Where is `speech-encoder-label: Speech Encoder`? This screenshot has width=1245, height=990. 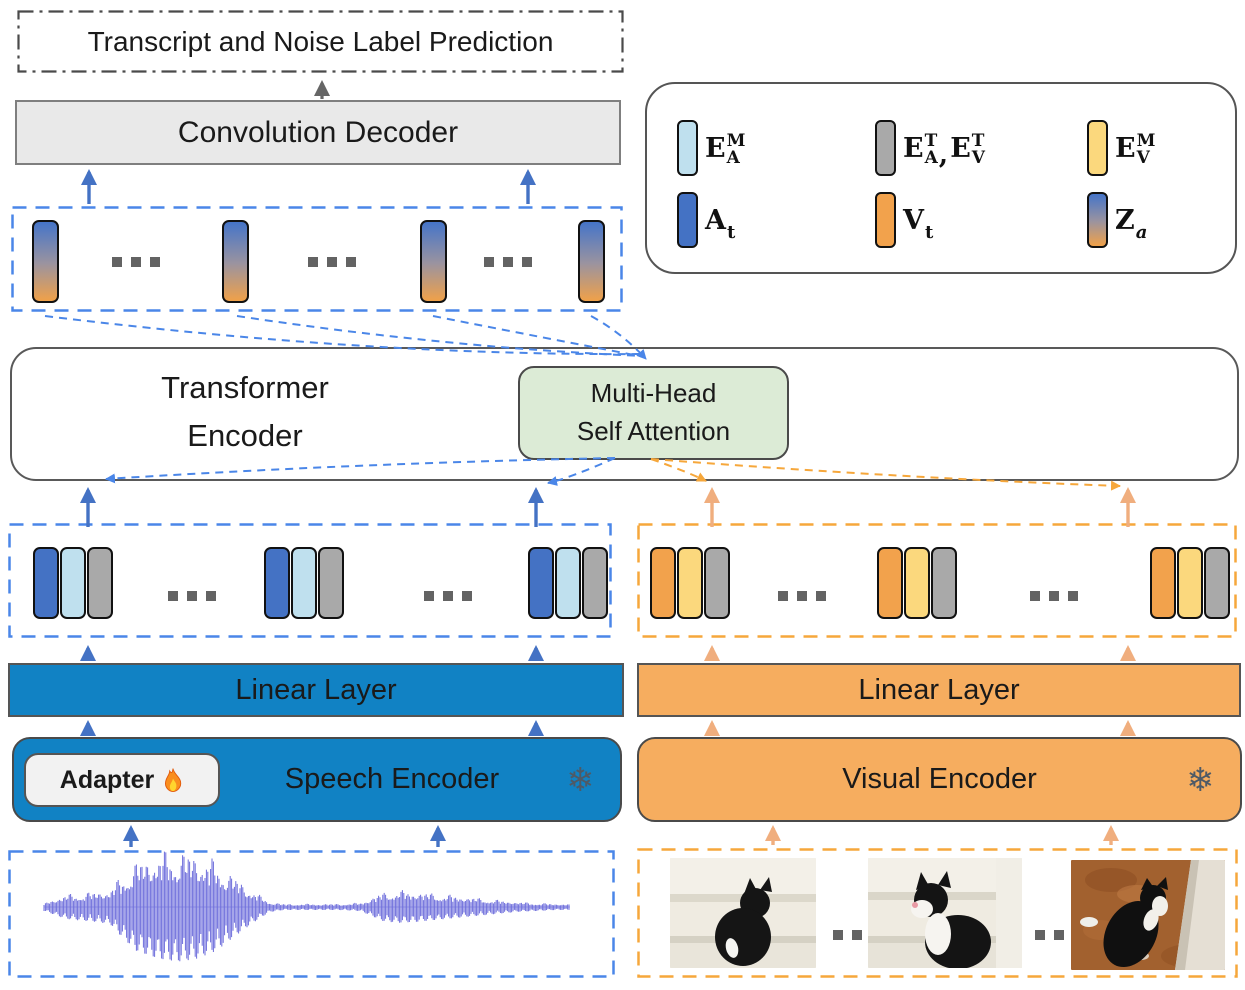
speech-encoder-label: Speech Encoder is located at coordinates (392, 779).